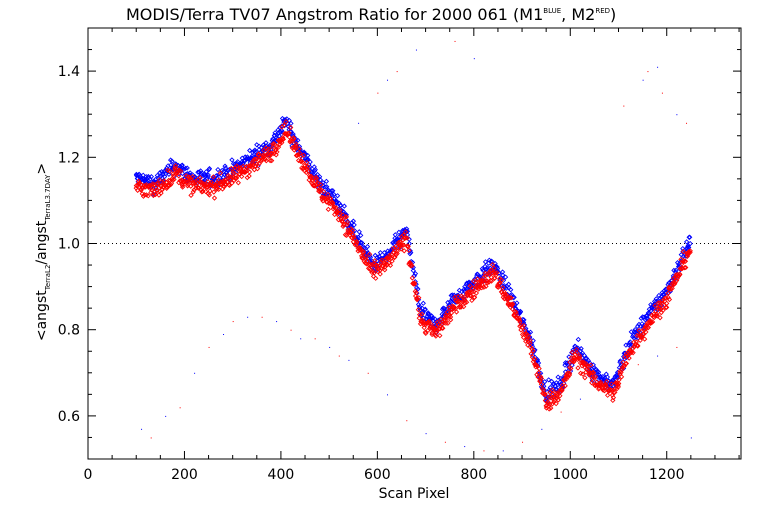 The height and width of the screenshot is (512, 768). Describe the element at coordinates (48, 198) in the screenshot. I see `y-axis-label-sub2: TerraL3.7DAY` at that location.